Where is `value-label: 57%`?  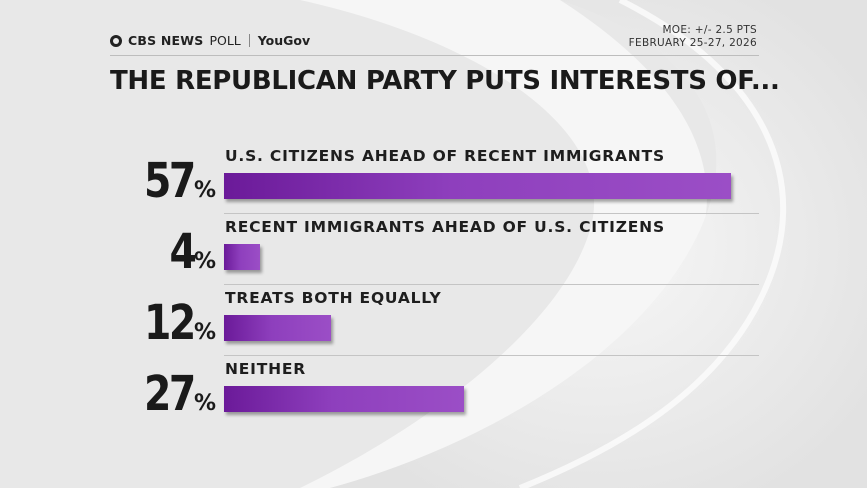 value-label: 57% is located at coordinates (174, 181).